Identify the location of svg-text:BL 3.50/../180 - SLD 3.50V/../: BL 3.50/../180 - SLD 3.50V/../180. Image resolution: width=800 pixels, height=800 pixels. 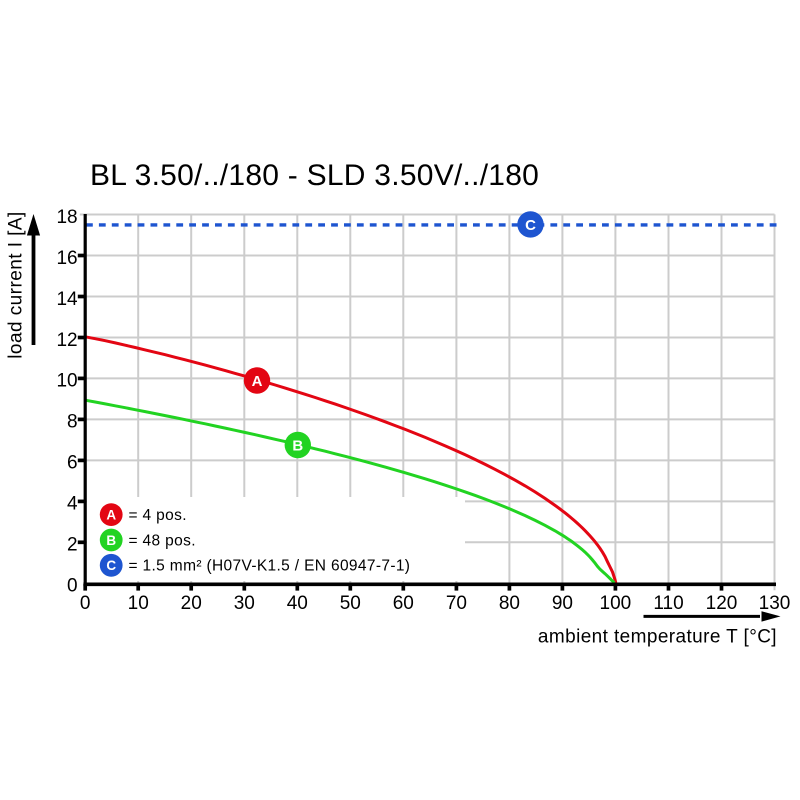
(314, 175).